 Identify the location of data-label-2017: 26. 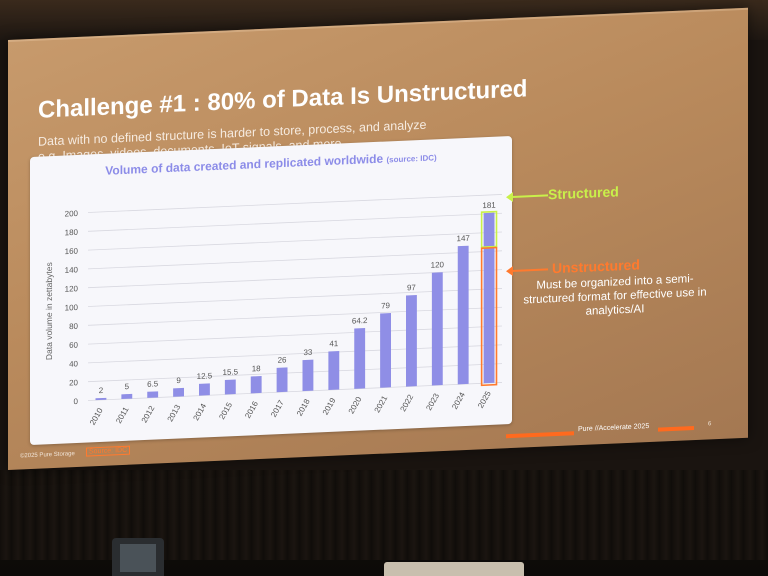
(282, 359).